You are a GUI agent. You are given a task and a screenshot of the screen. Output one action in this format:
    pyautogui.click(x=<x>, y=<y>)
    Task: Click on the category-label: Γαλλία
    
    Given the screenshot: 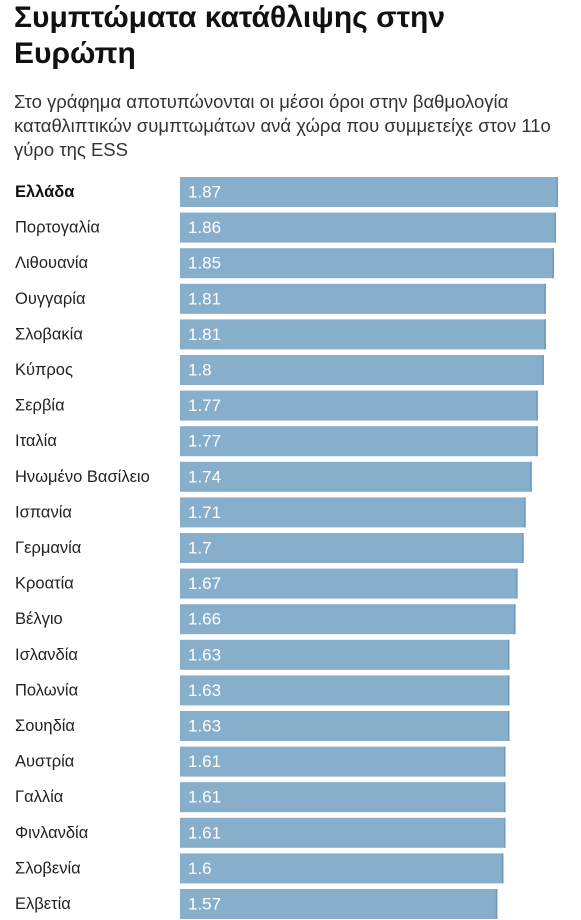 What is the action you would take?
    pyautogui.click(x=39, y=797)
    